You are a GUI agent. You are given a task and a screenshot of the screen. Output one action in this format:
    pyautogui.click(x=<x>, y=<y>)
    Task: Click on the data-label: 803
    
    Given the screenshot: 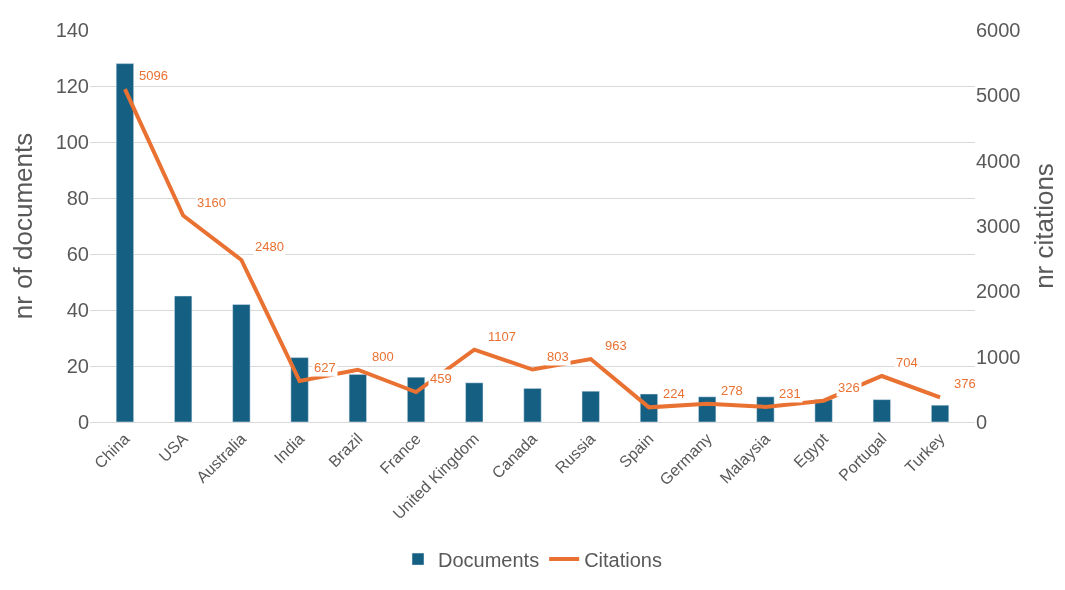 What is the action you would take?
    pyautogui.click(x=558, y=356)
    